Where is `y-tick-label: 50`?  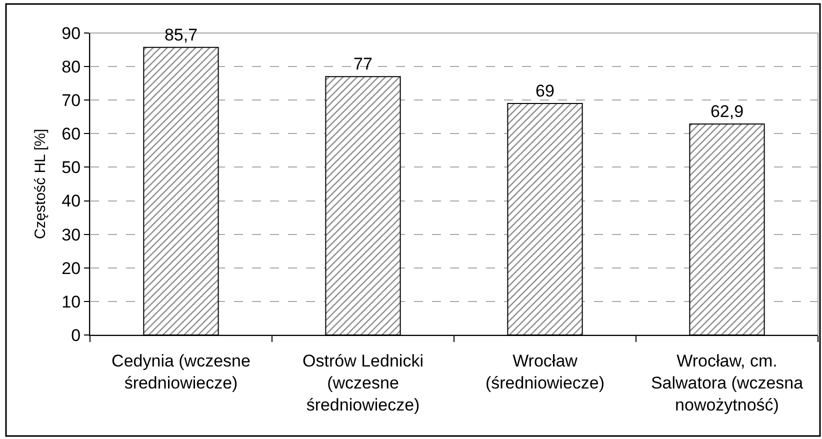 y-tick-label: 50 is located at coordinates (71, 168).